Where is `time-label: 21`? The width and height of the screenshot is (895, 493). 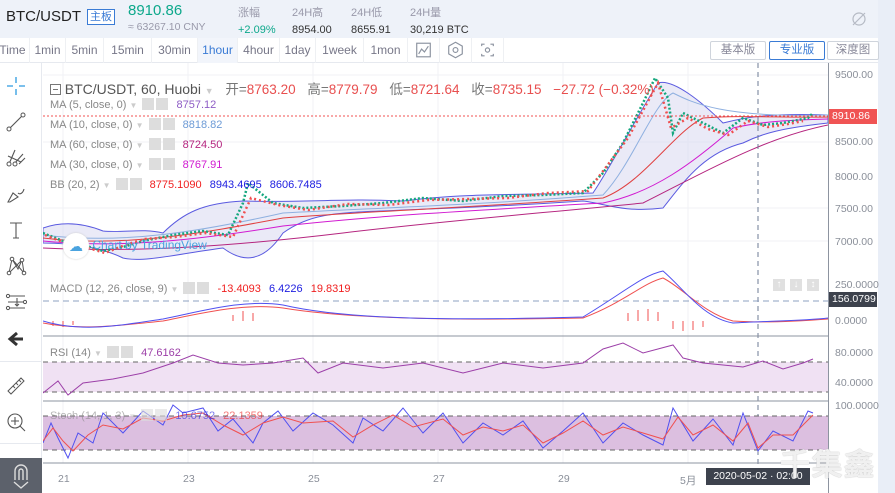 time-label: 21 is located at coordinates (64, 479).